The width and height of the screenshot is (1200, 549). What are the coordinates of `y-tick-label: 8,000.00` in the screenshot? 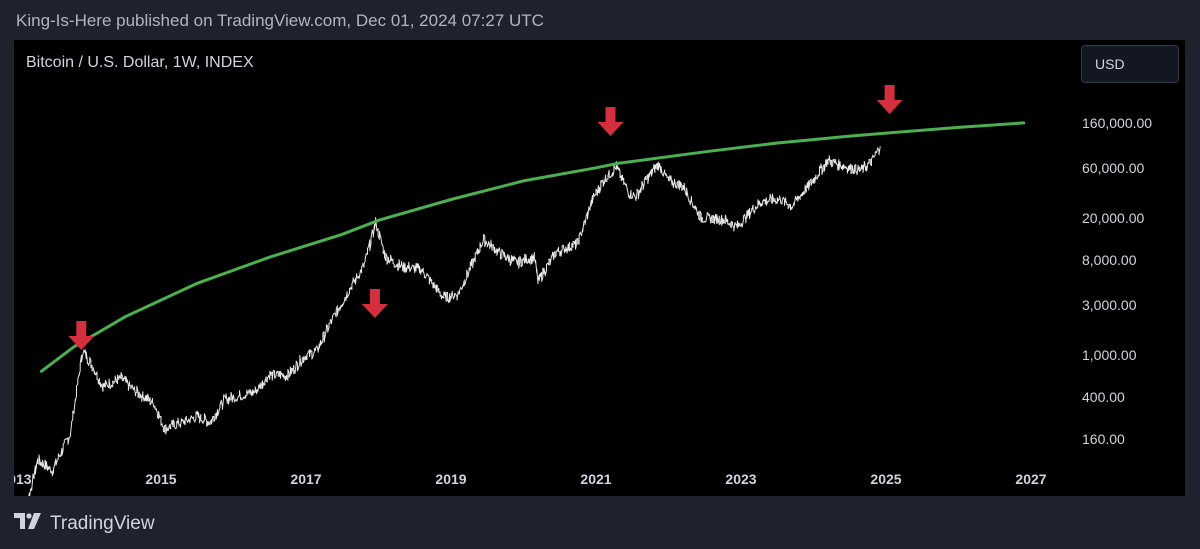 It's located at (1109, 260).